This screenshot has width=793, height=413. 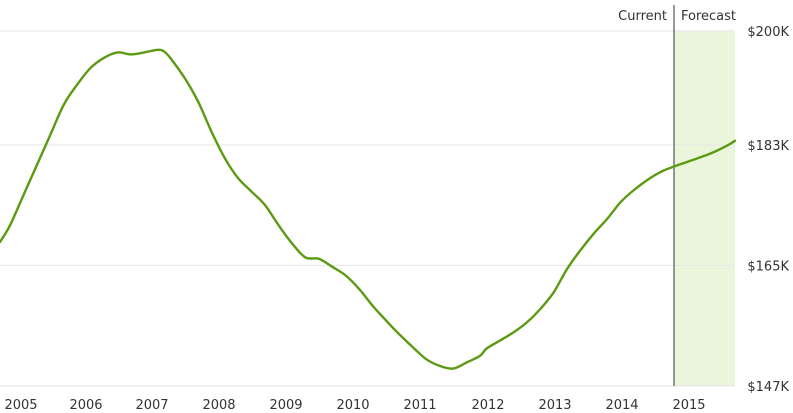 I want to click on y-tick-label: $200K, so click(x=768, y=32).